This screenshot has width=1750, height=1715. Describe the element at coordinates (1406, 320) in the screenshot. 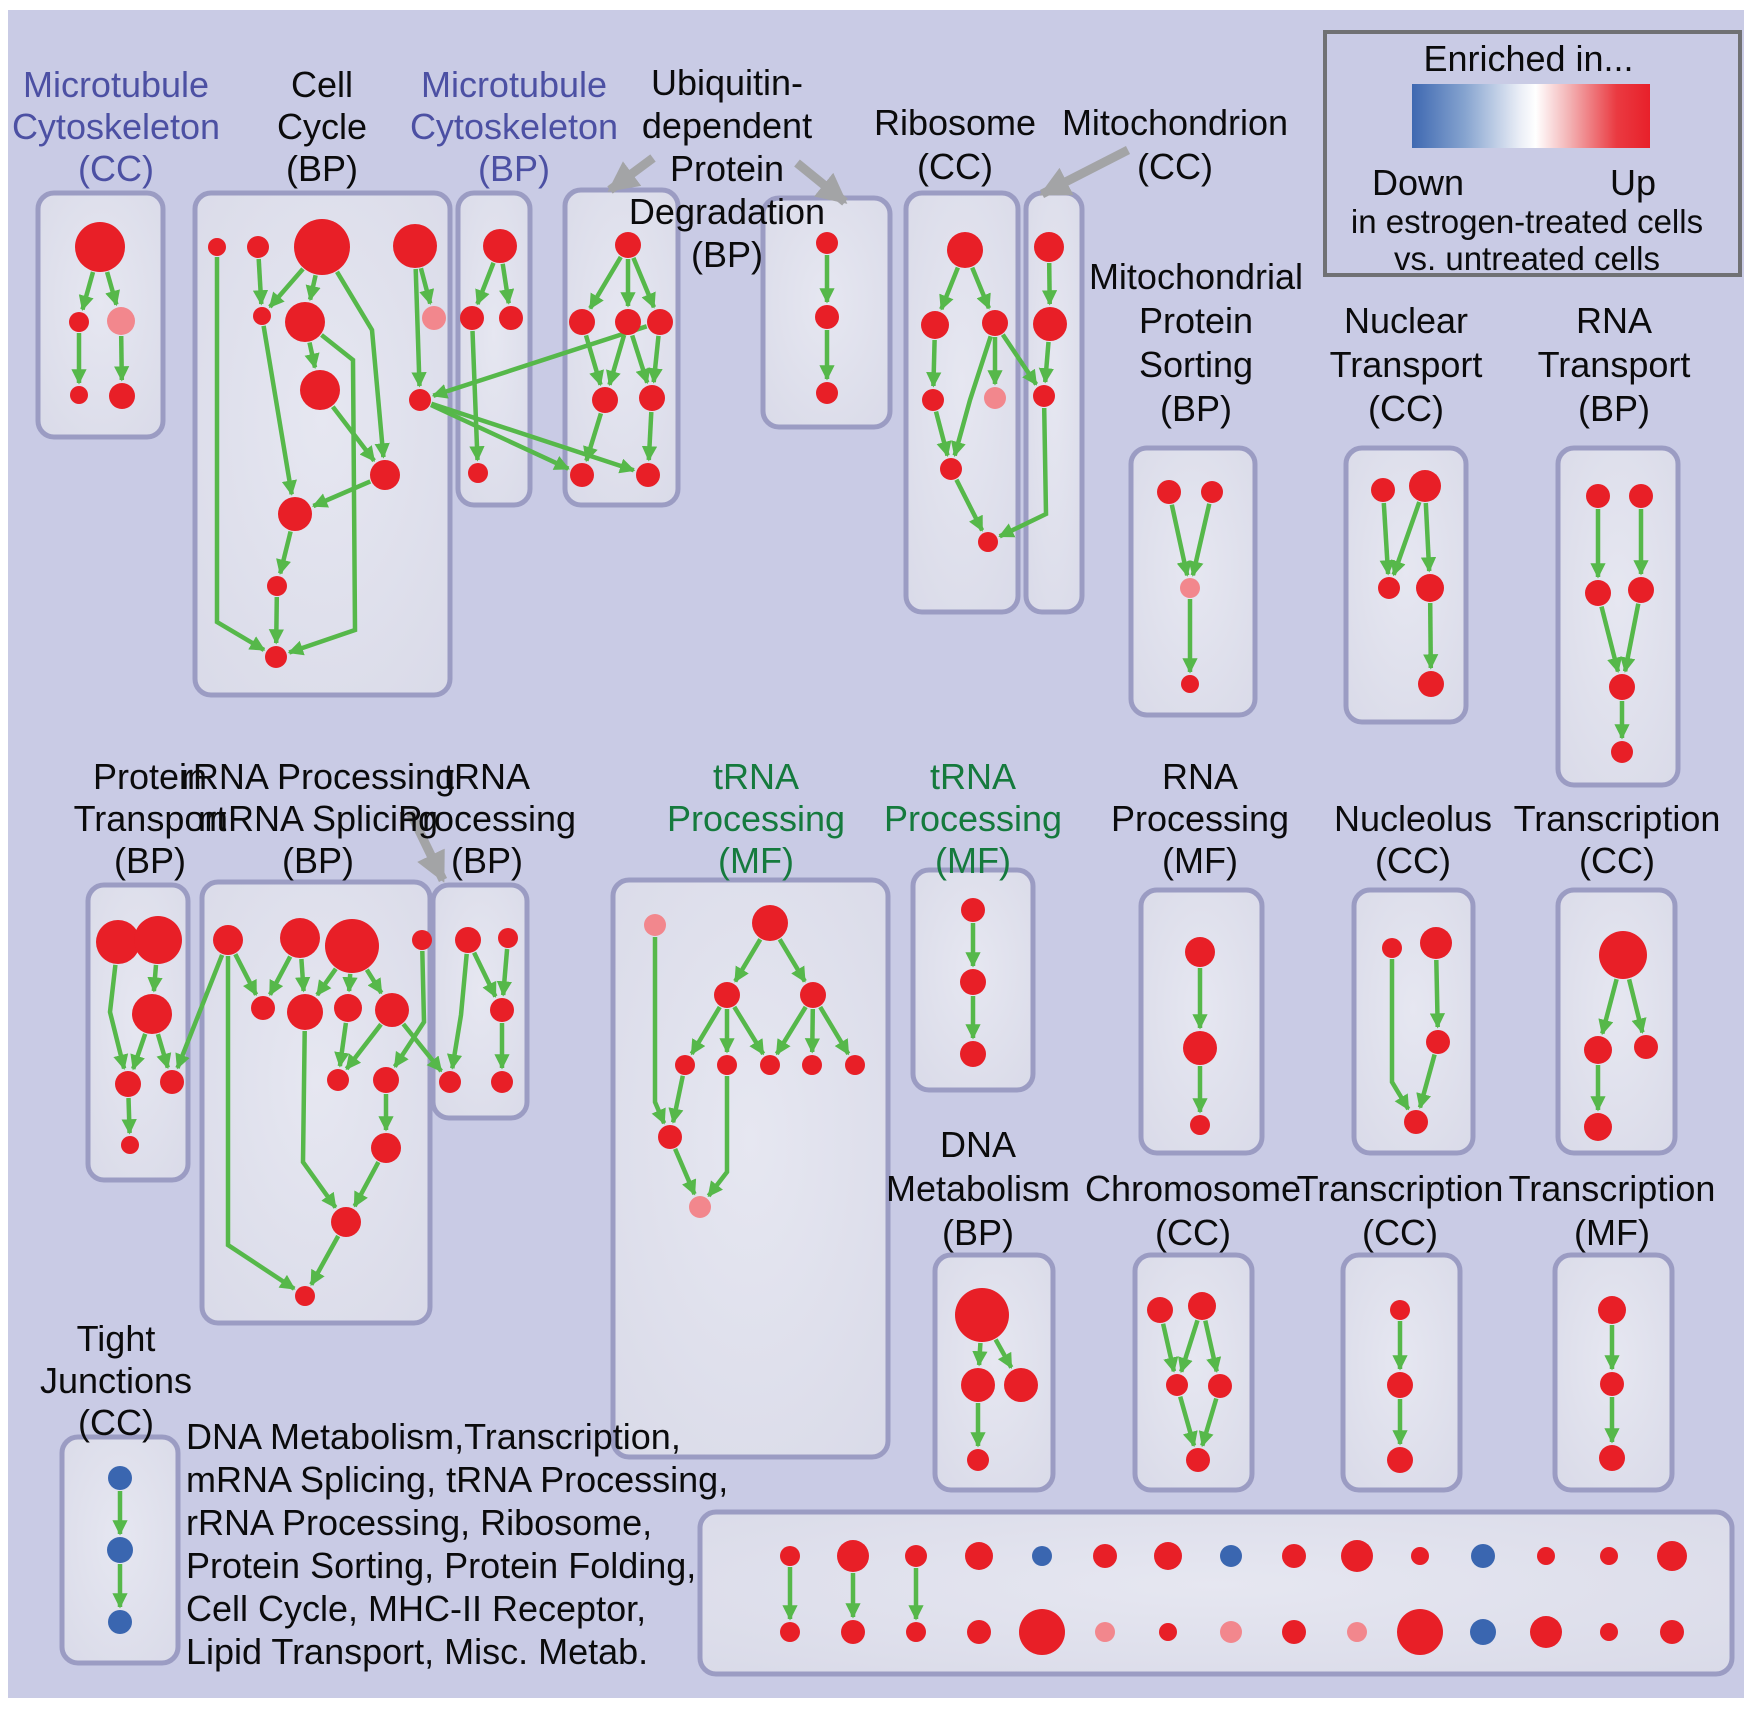

I see `cluster-label: Nuclear` at that location.